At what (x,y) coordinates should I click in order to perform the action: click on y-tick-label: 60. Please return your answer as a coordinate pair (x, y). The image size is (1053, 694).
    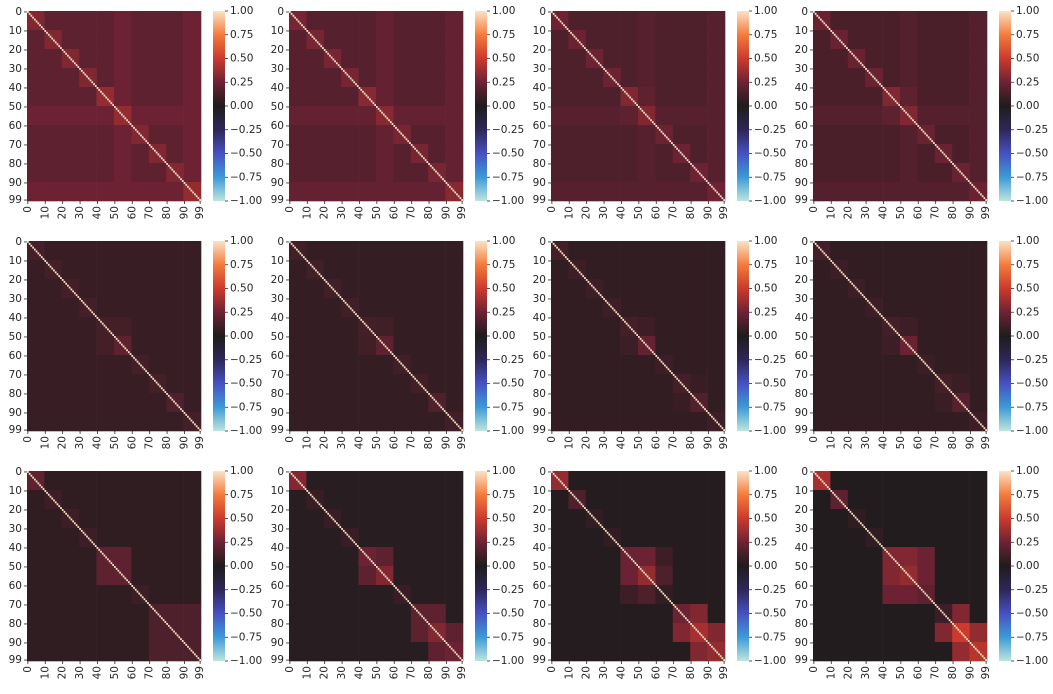
    Looking at the image, I should click on (801, 356).